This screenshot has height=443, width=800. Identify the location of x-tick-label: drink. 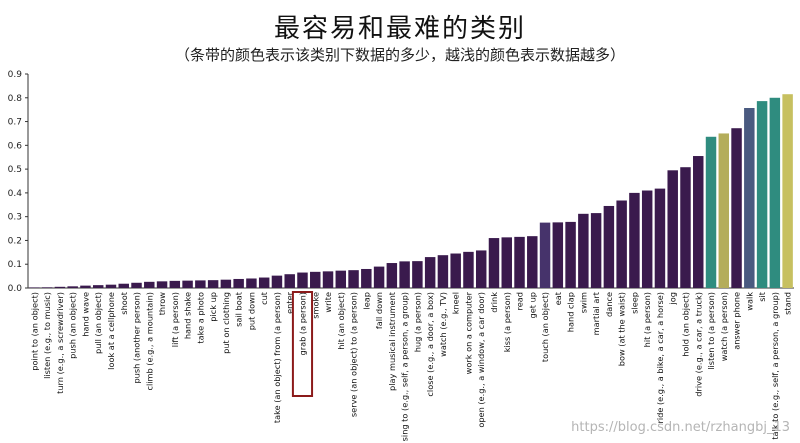
(494, 302).